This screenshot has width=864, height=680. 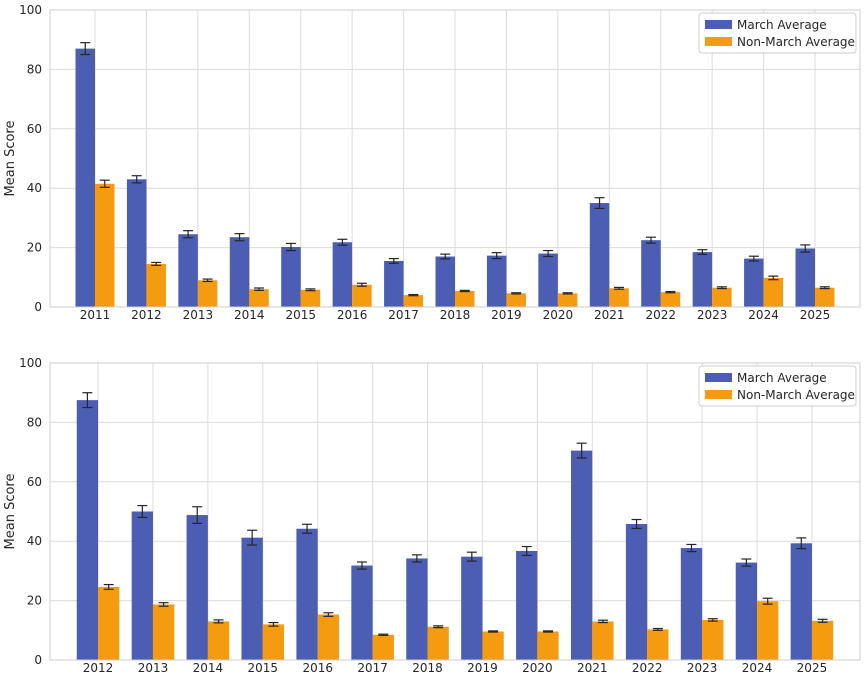 What do you see at coordinates (198, 315) in the screenshot?
I see `x-tick-label: 2013` at bounding box center [198, 315].